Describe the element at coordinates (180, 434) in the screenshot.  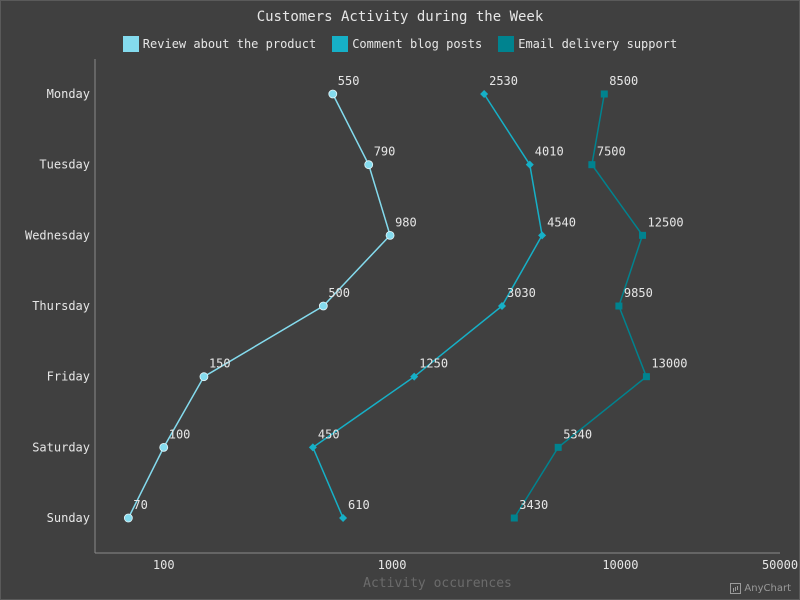
I see `data-label: 100` at that location.